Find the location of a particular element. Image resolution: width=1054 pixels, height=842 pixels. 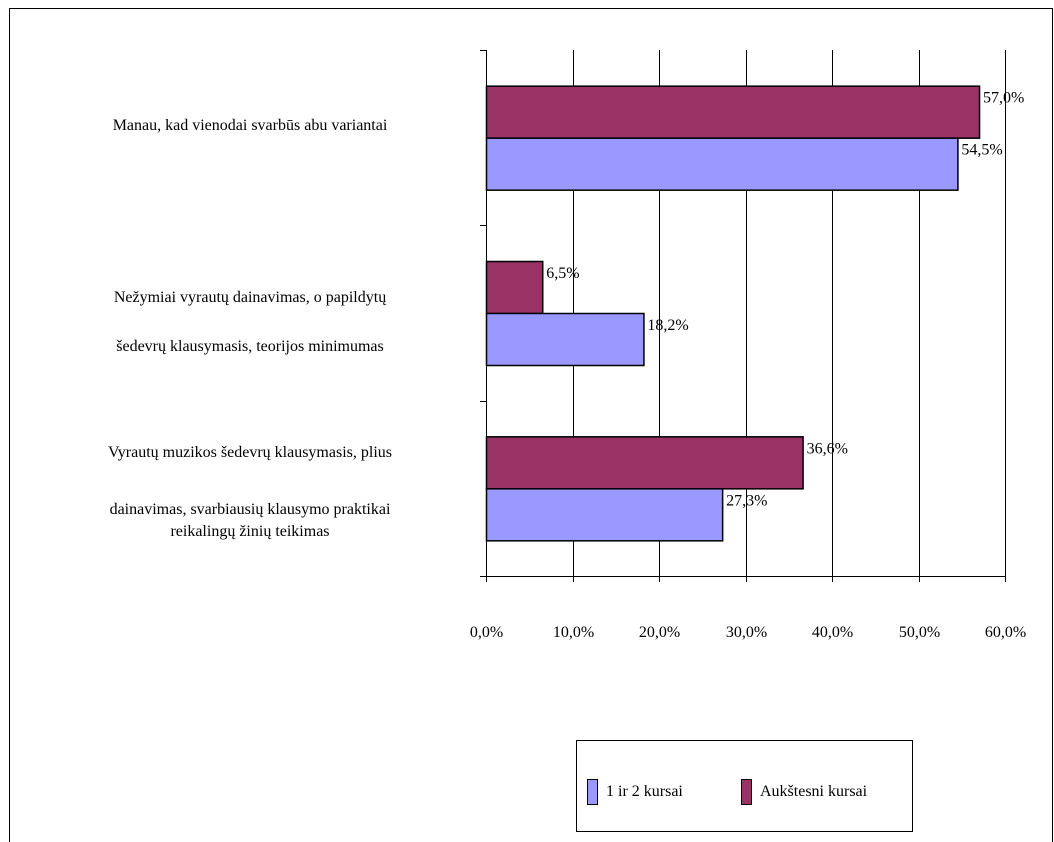

legend-entry-aukstesni-kursai: Aukštesni kursai is located at coordinates (804, 792).